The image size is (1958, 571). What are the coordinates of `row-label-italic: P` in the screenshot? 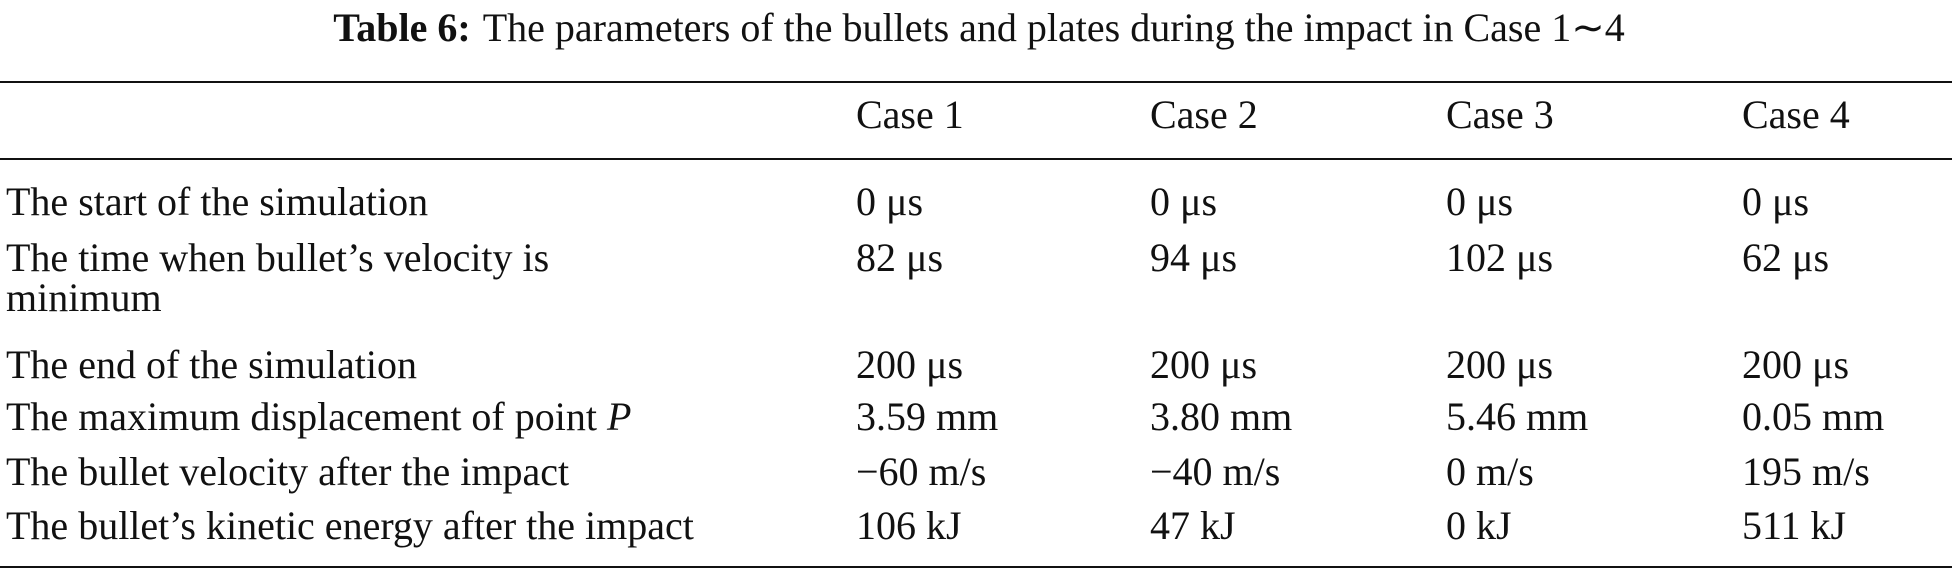 It's located at (619, 416).